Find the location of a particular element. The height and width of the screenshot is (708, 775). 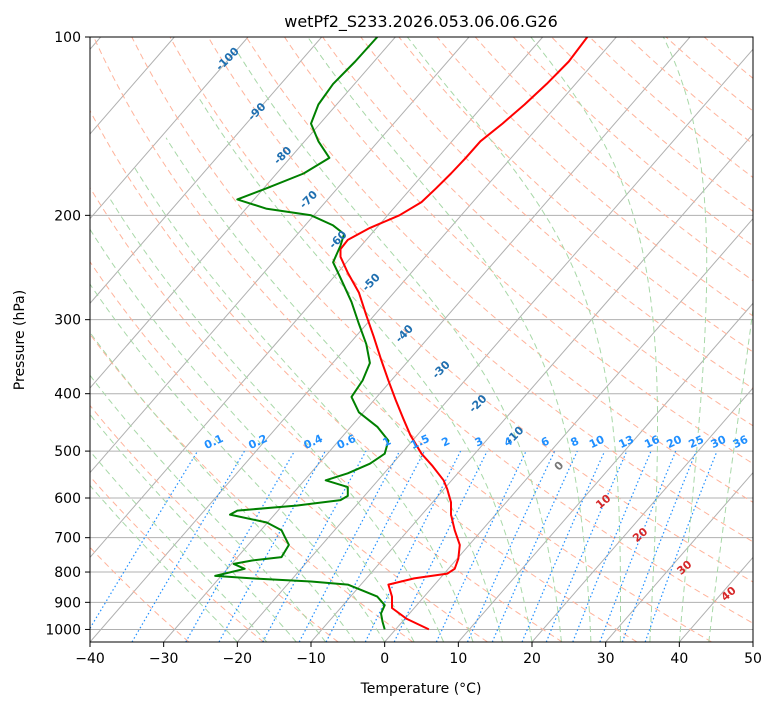

x-axis-label: Temperature (°C) is located at coordinates (421, 689).